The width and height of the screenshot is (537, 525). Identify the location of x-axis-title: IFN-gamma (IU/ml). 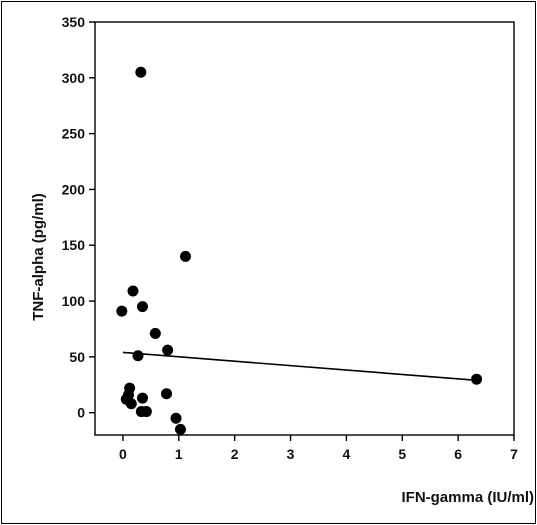
(467, 497).